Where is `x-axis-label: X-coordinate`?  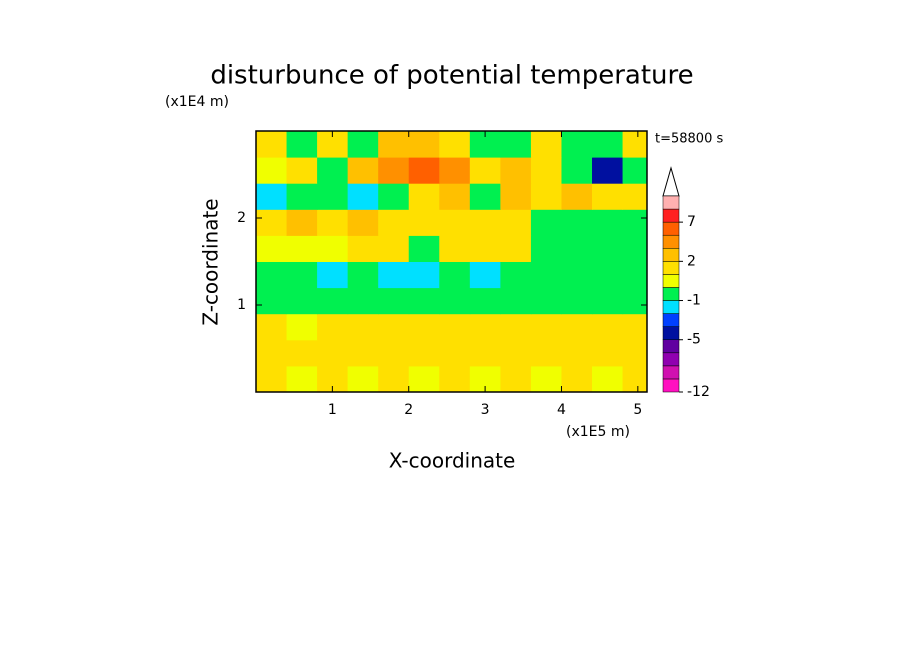 x-axis-label: X-coordinate is located at coordinates (452, 461).